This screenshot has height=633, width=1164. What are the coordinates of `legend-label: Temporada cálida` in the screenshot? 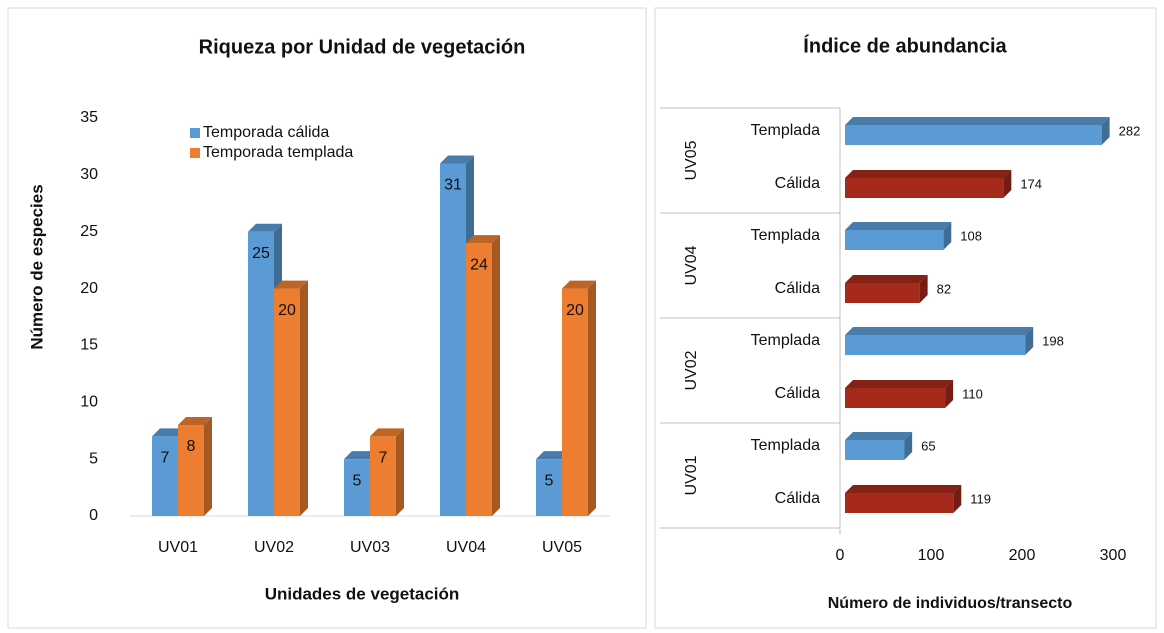 It's located at (266, 132).